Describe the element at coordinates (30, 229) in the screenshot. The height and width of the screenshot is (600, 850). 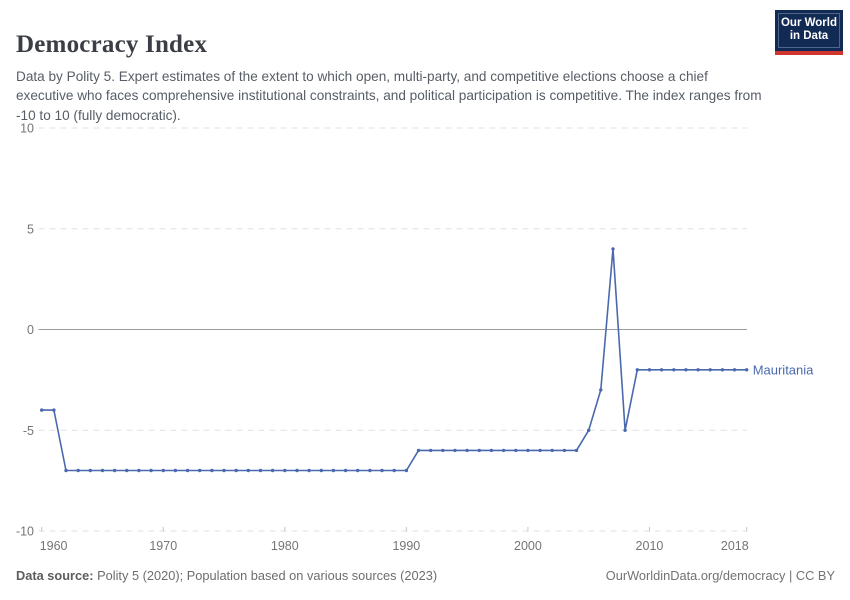
I see `y-tick-label: 5` at that location.